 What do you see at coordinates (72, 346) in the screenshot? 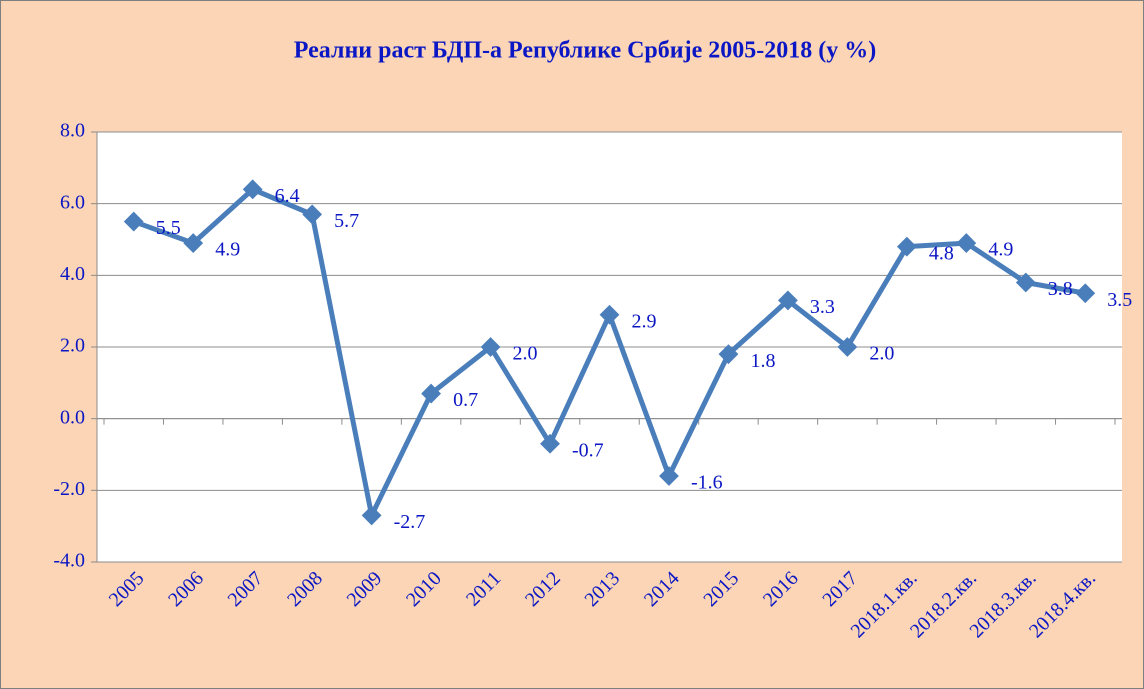
I see `y-tick-label: 2.0` at bounding box center [72, 346].